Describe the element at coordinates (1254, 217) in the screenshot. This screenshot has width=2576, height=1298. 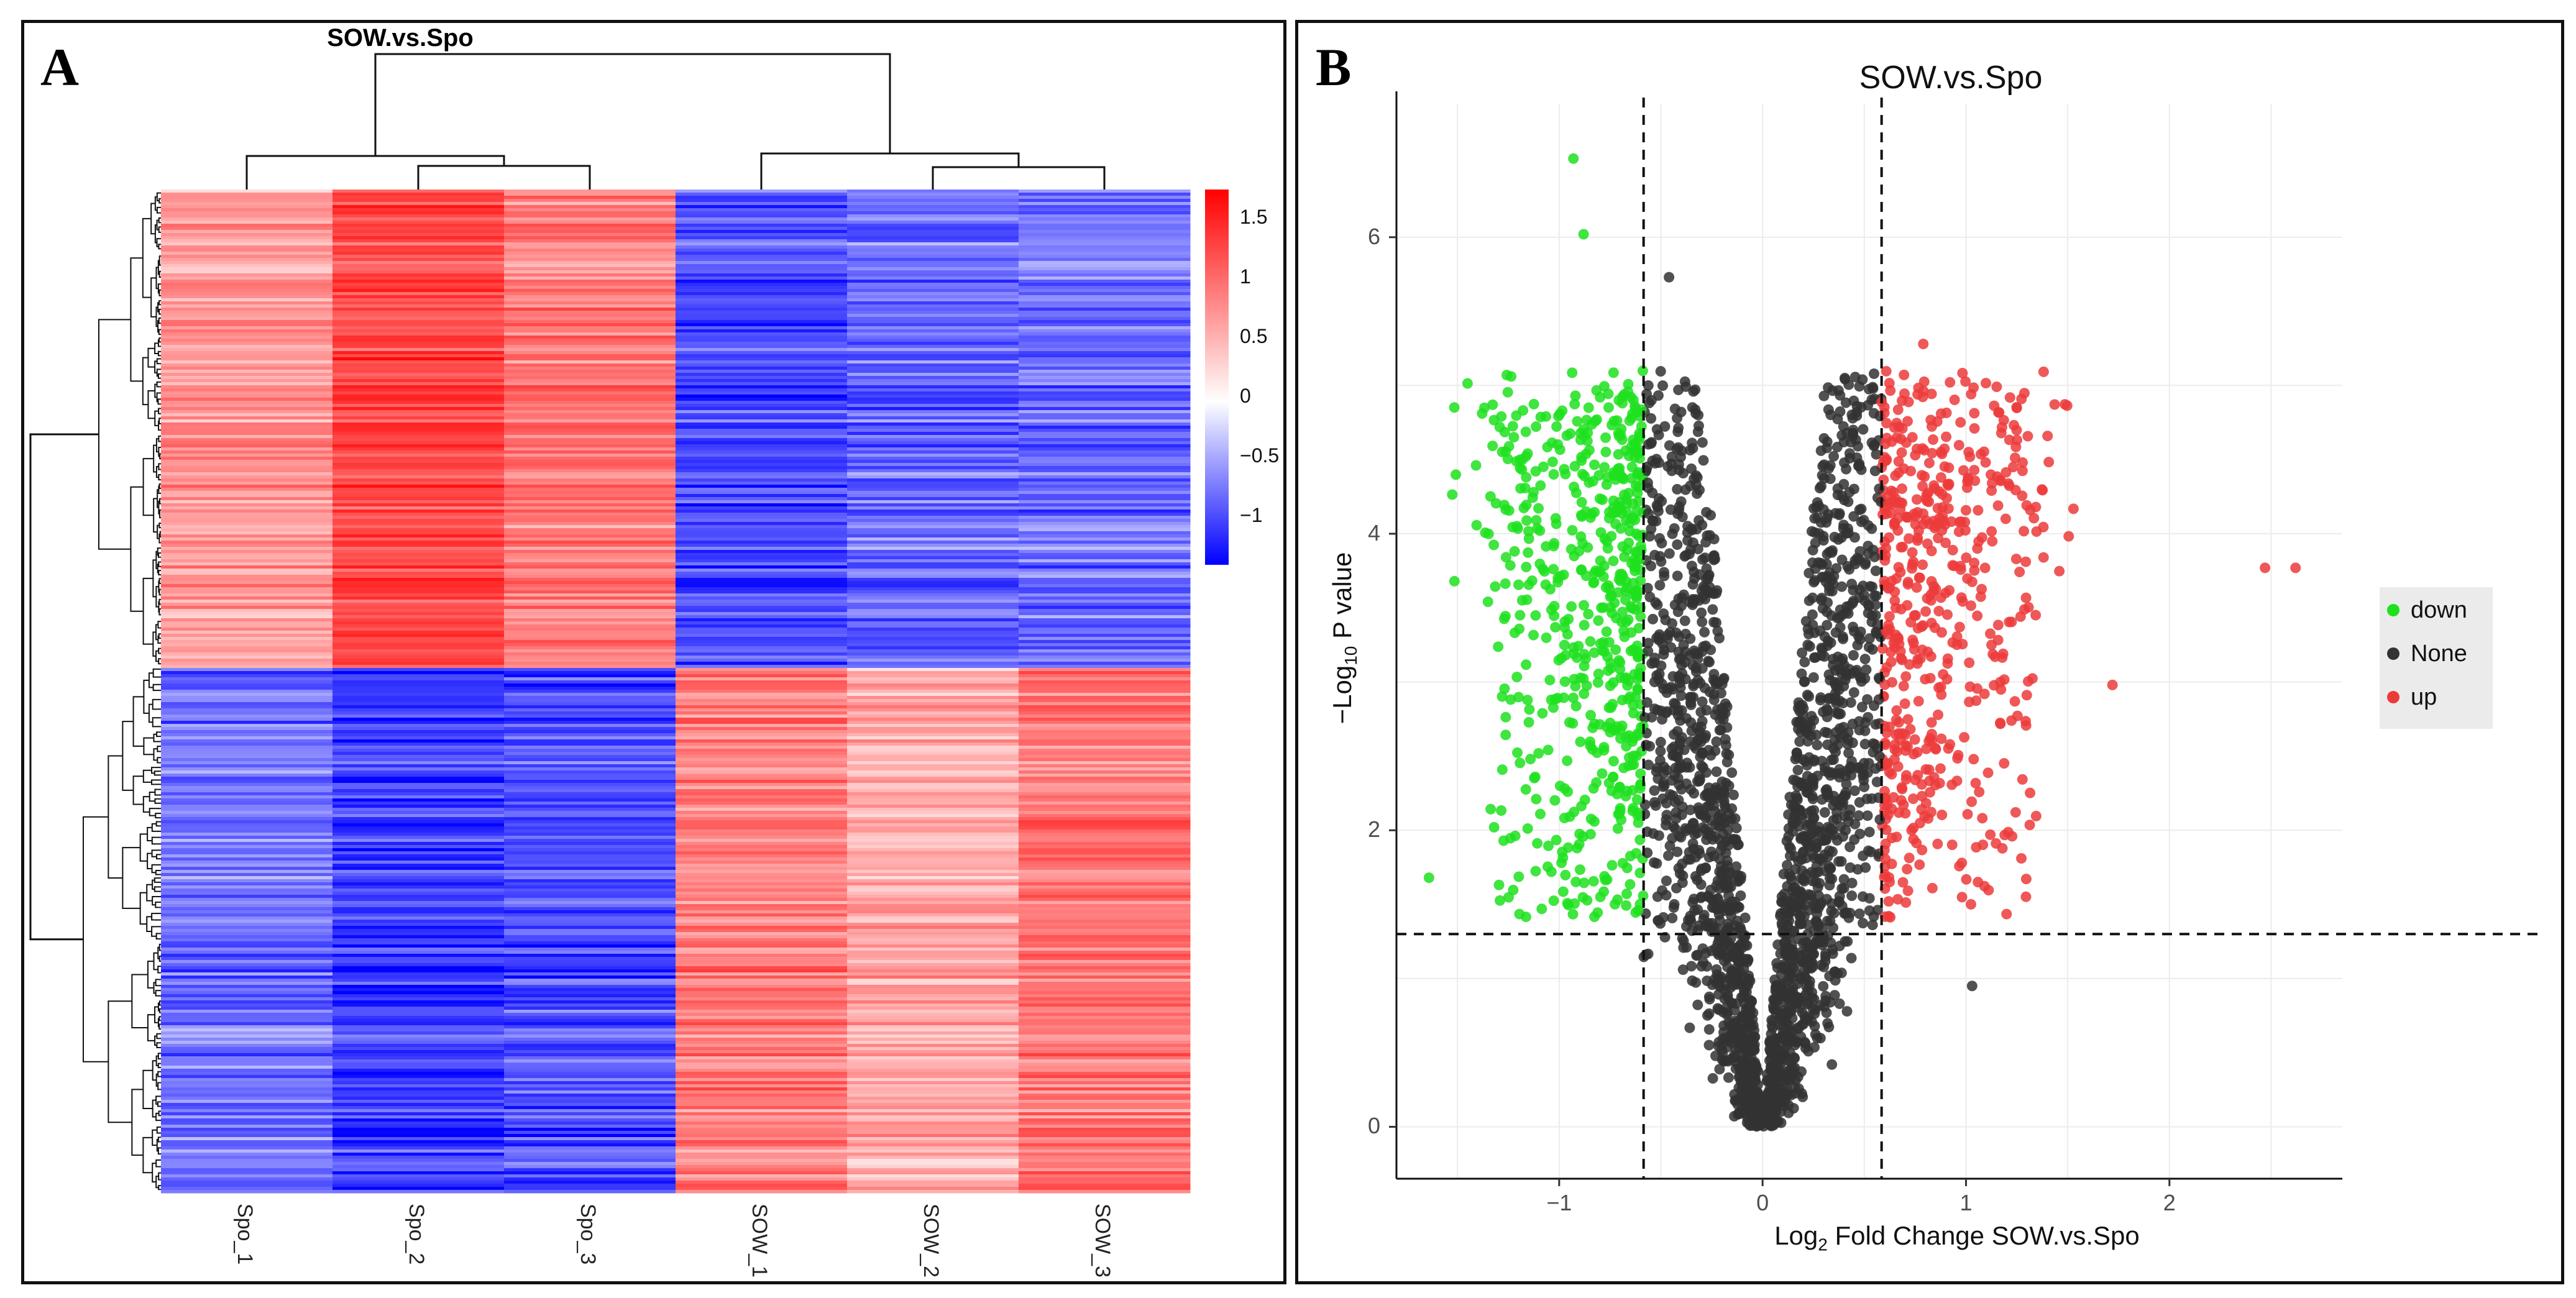
I see `colorbar-tick-1-5: 1.5` at that location.